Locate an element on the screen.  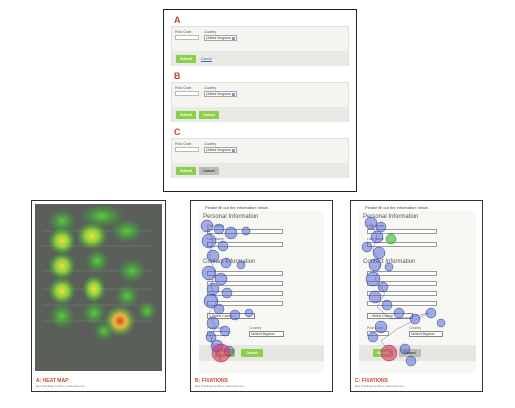
variant-letter: B is located at coordinates (177, 76).